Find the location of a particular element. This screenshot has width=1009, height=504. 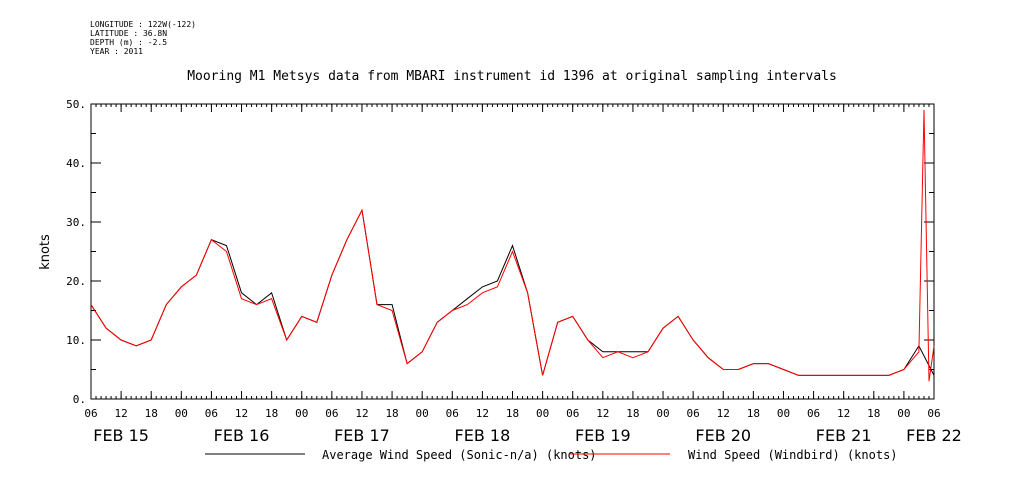

y-tick-label: 50. is located at coordinates (76, 104).